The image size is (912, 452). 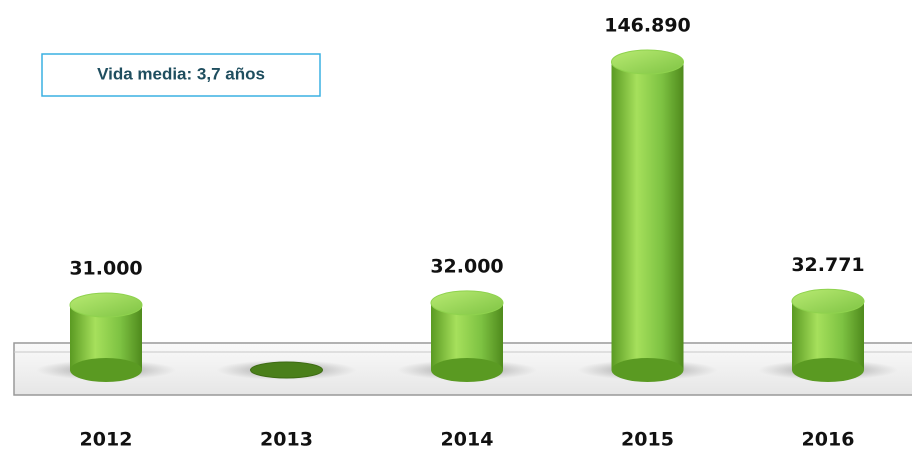 What do you see at coordinates (105, 268) in the screenshot?
I see `data-label: 31.000` at bounding box center [105, 268].